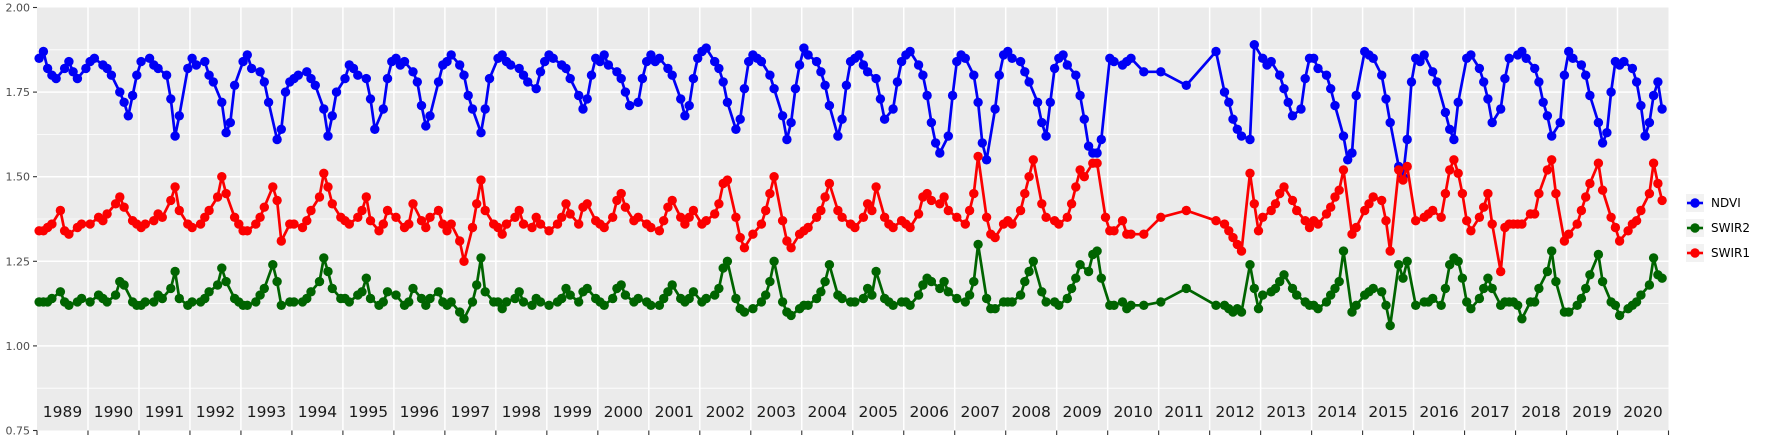 Image resolution: width=1773 pixels, height=442 pixels. I want to click on legend-key-swir2, so click(1695, 228).